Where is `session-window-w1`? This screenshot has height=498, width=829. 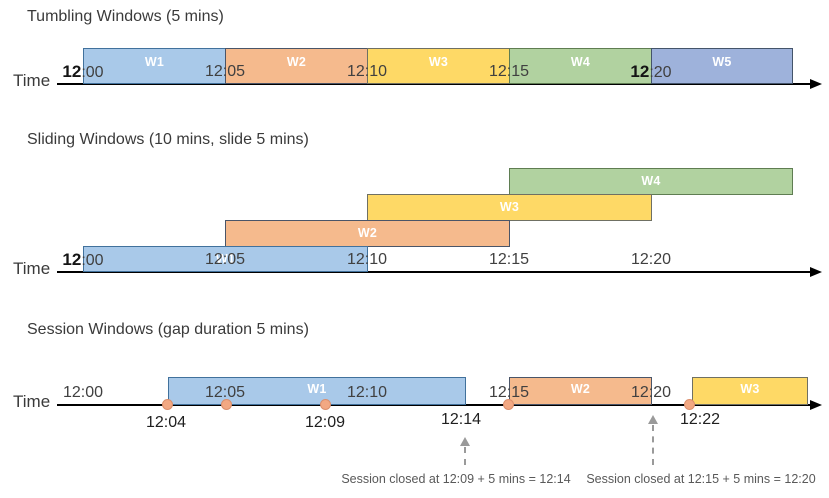
session-window-w1 is located at coordinates (317, 391).